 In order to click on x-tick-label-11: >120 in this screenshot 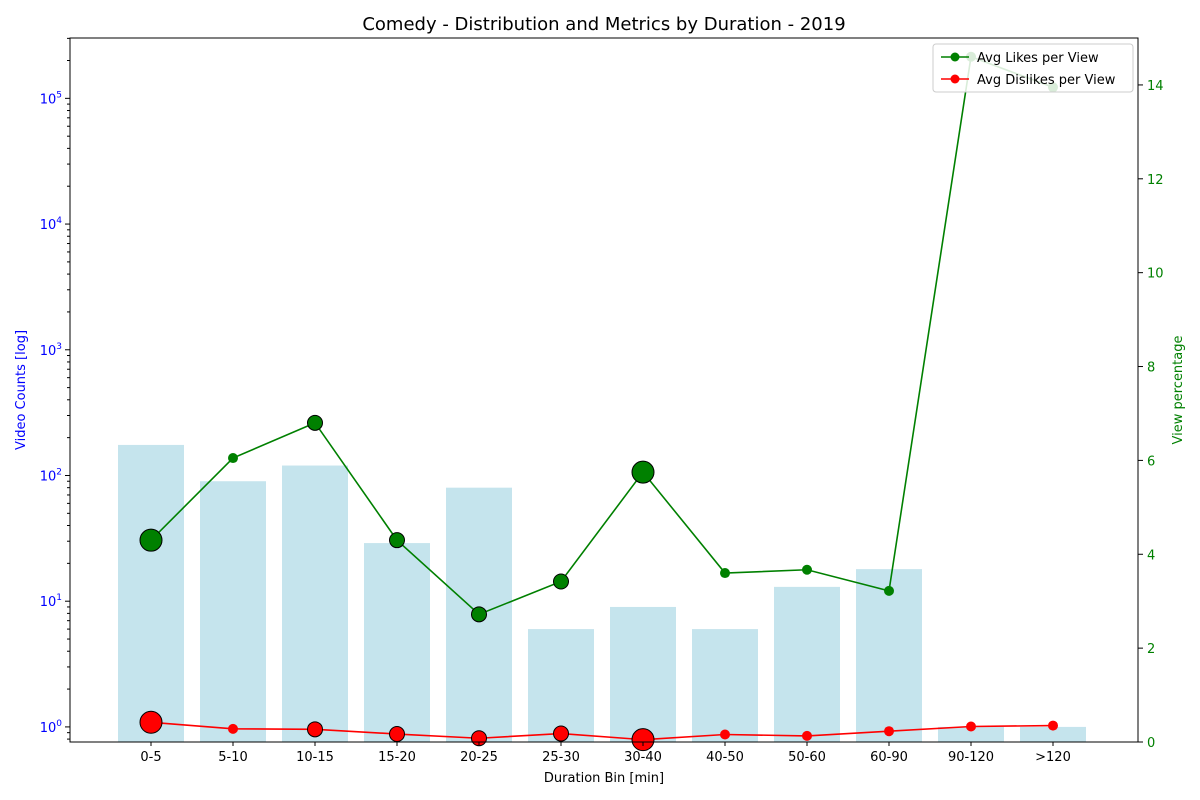, I will do `click(1053, 757)`.